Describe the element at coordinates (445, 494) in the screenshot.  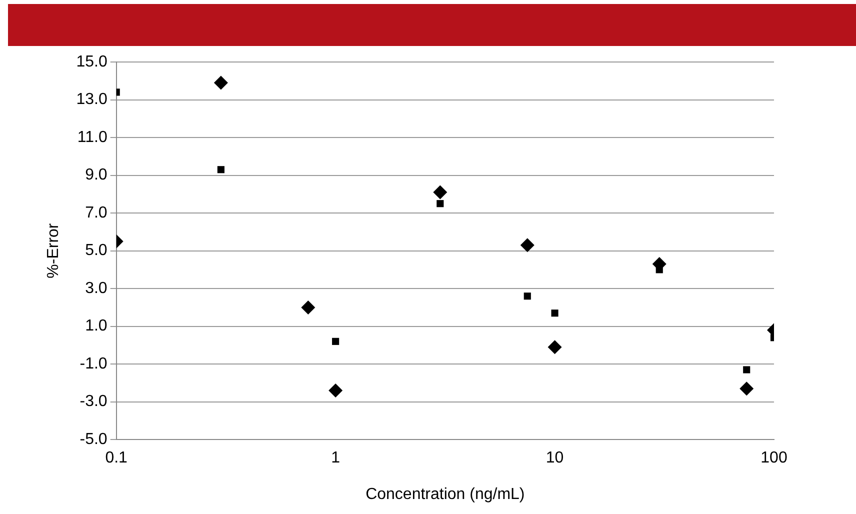
I see `x-axis-title: Concentration (ng/mL)` at that location.